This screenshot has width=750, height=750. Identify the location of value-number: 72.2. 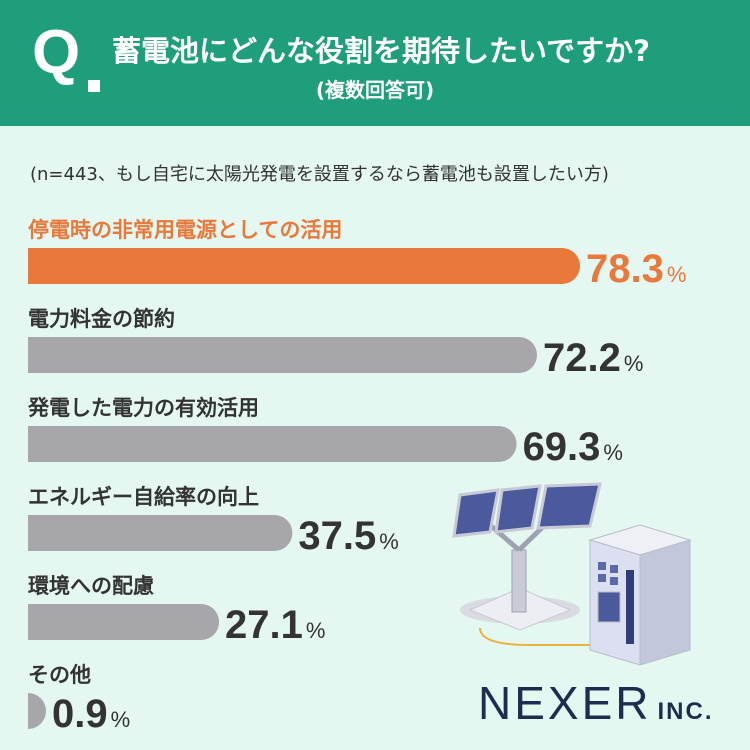
(582, 358).